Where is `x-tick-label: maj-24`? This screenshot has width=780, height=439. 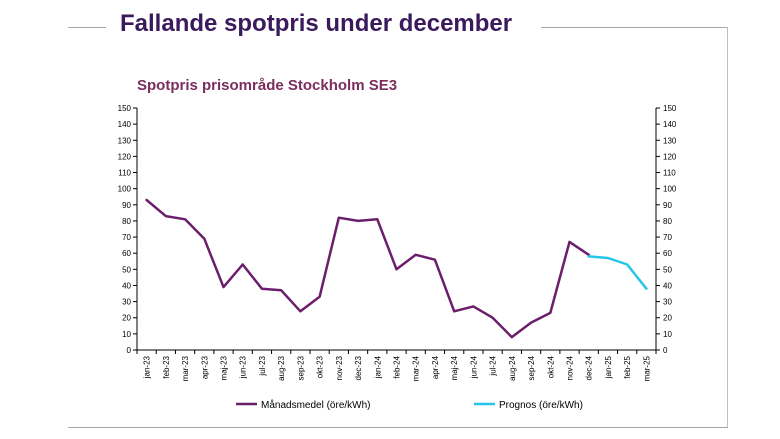 x-tick-label: maj-24 is located at coordinates (454, 367).